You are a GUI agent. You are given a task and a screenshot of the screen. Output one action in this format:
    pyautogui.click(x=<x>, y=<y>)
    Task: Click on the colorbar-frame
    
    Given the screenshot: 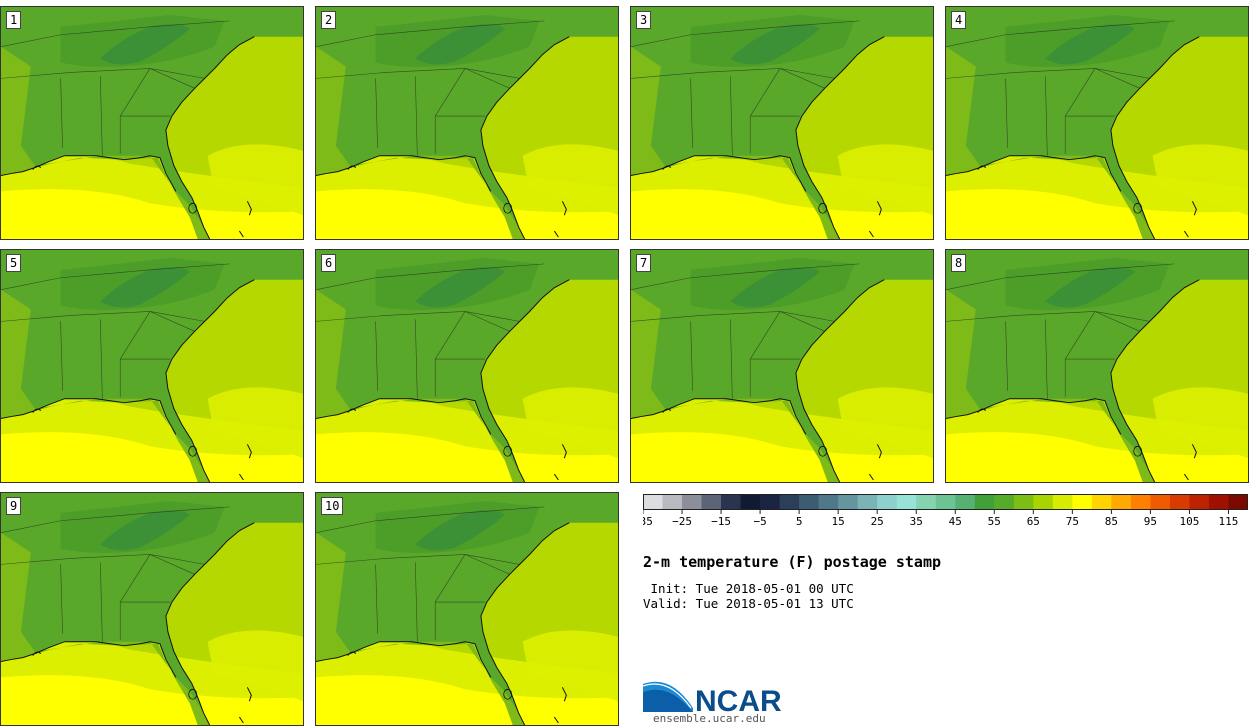 What is the action you would take?
    pyautogui.click(x=945, y=502)
    